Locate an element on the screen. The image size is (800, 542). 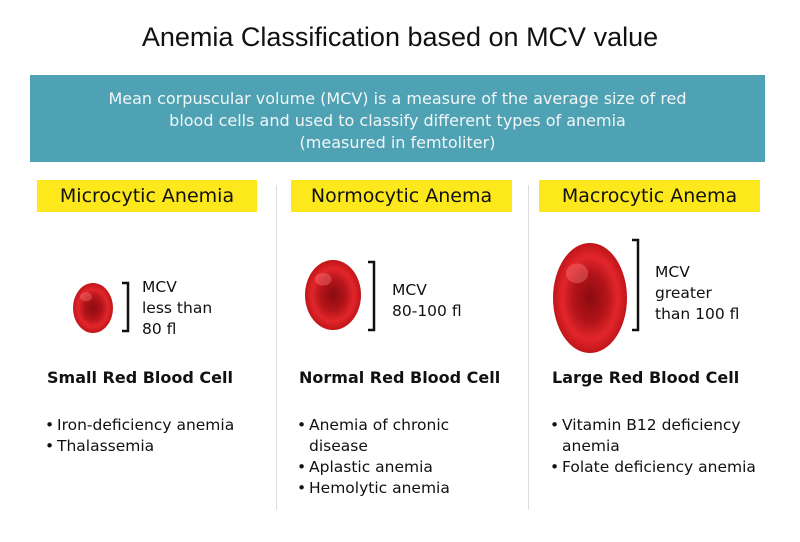
mcv-line: less than is located at coordinates (177, 308).